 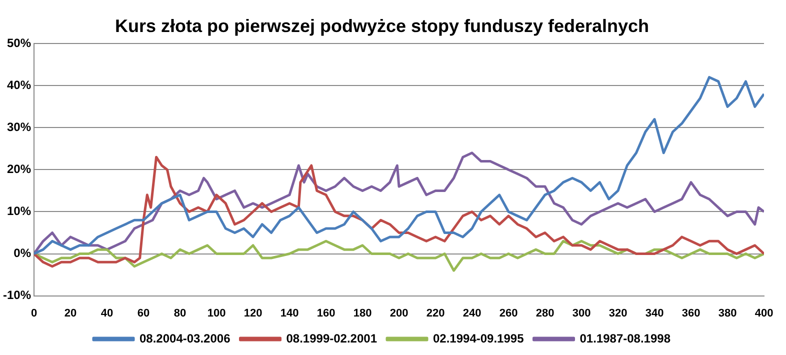 What do you see at coordinates (34, 313) in the screenshot?
I see `x-tick-label: 0` at bounding box center [34, 313].